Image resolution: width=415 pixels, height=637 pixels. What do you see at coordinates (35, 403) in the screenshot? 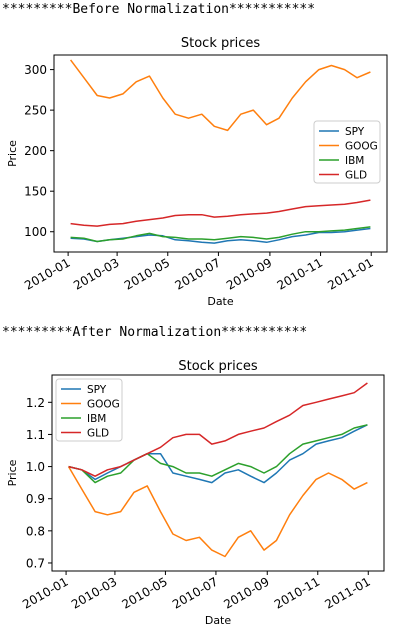
I see `y-tick-label: 1.2` at bounding box center [35, 403].